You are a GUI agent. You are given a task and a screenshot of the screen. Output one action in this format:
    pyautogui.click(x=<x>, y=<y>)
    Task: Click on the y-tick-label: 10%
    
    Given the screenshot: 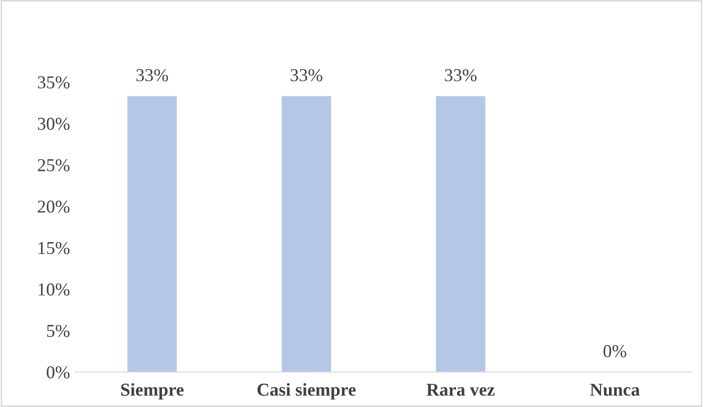 What is the action you would take?
    pyautogui.click(x=54, y=289)
    